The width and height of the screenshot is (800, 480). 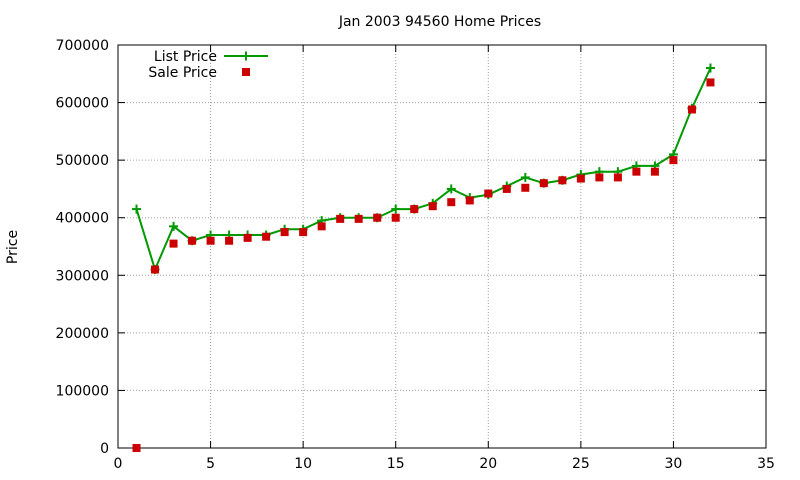 I want to click on y-axis-label: Price, so click(x=13, y=247).